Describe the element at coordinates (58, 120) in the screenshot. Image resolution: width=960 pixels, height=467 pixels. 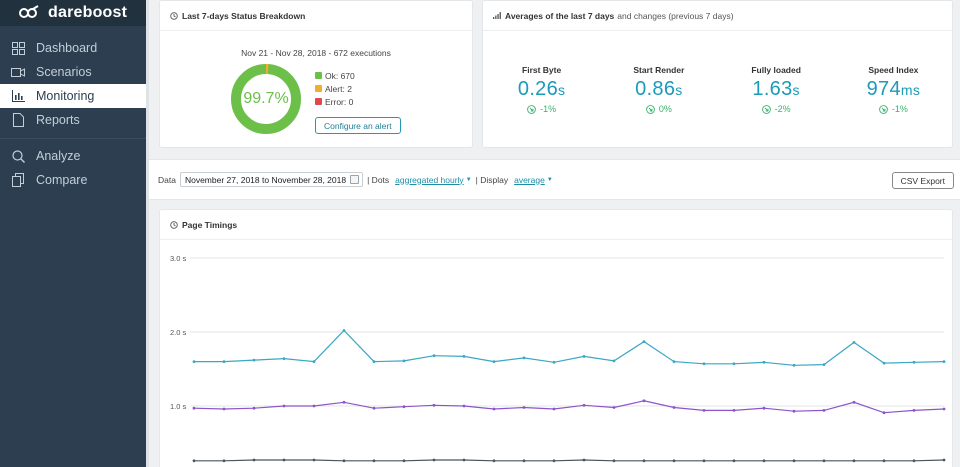
I see `sidebar-item-label: Reports` at that location.